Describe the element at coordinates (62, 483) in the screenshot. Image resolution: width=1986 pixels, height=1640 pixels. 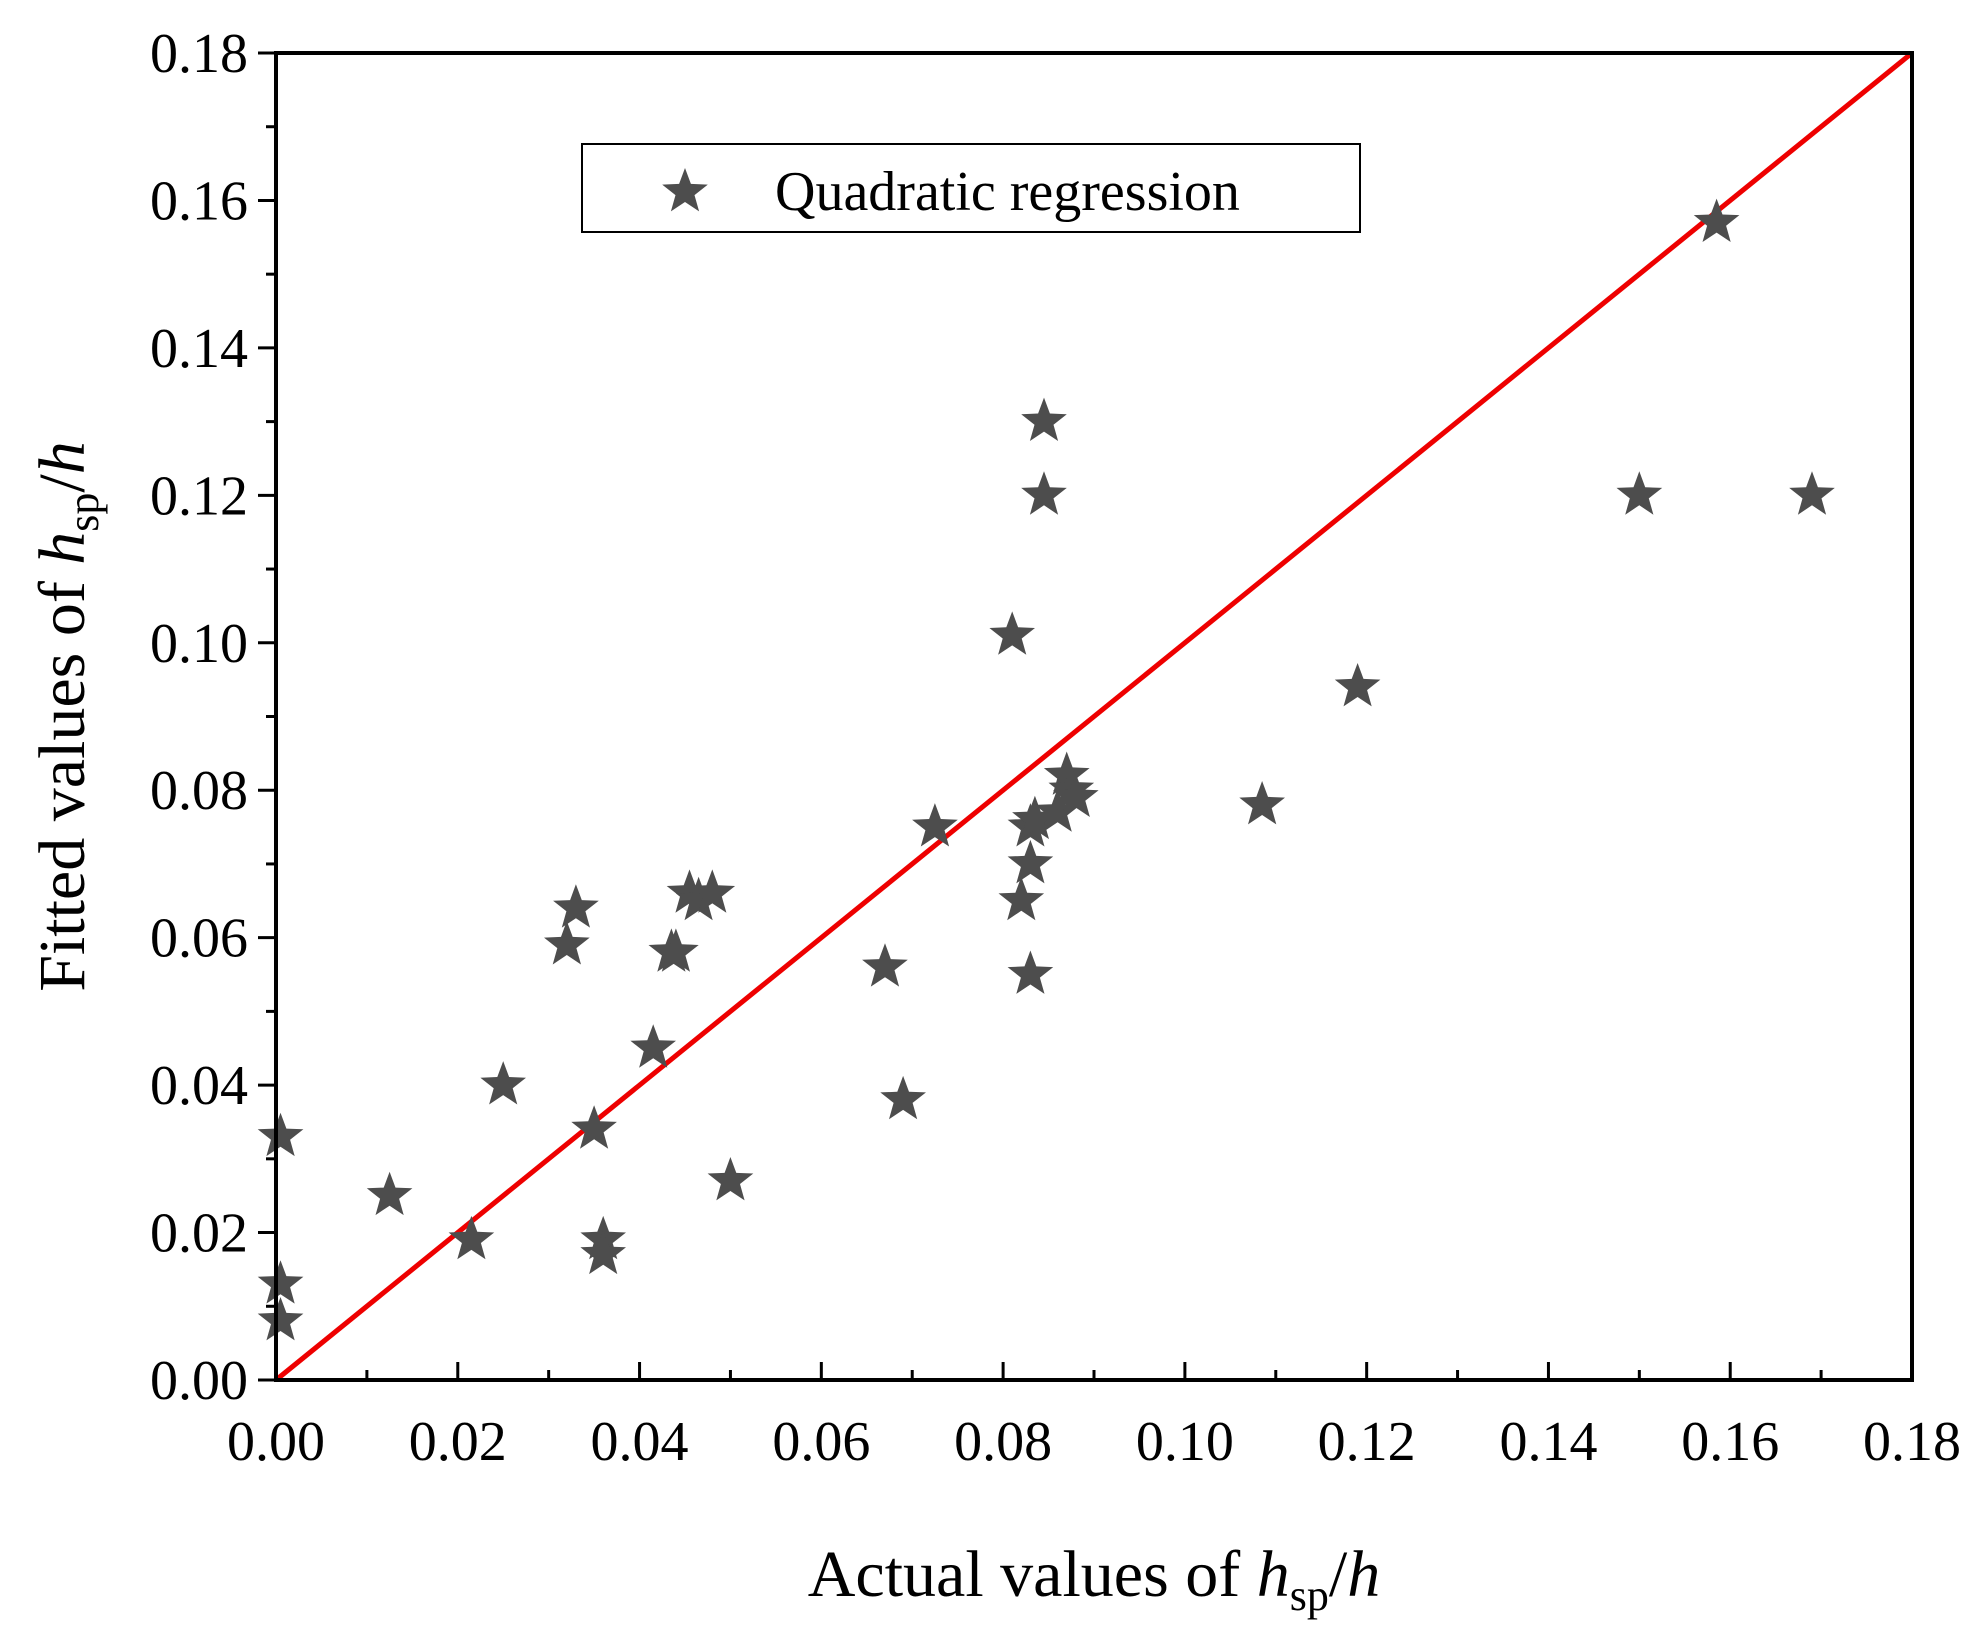
I see `y-axis-title-slash: /` at that location.